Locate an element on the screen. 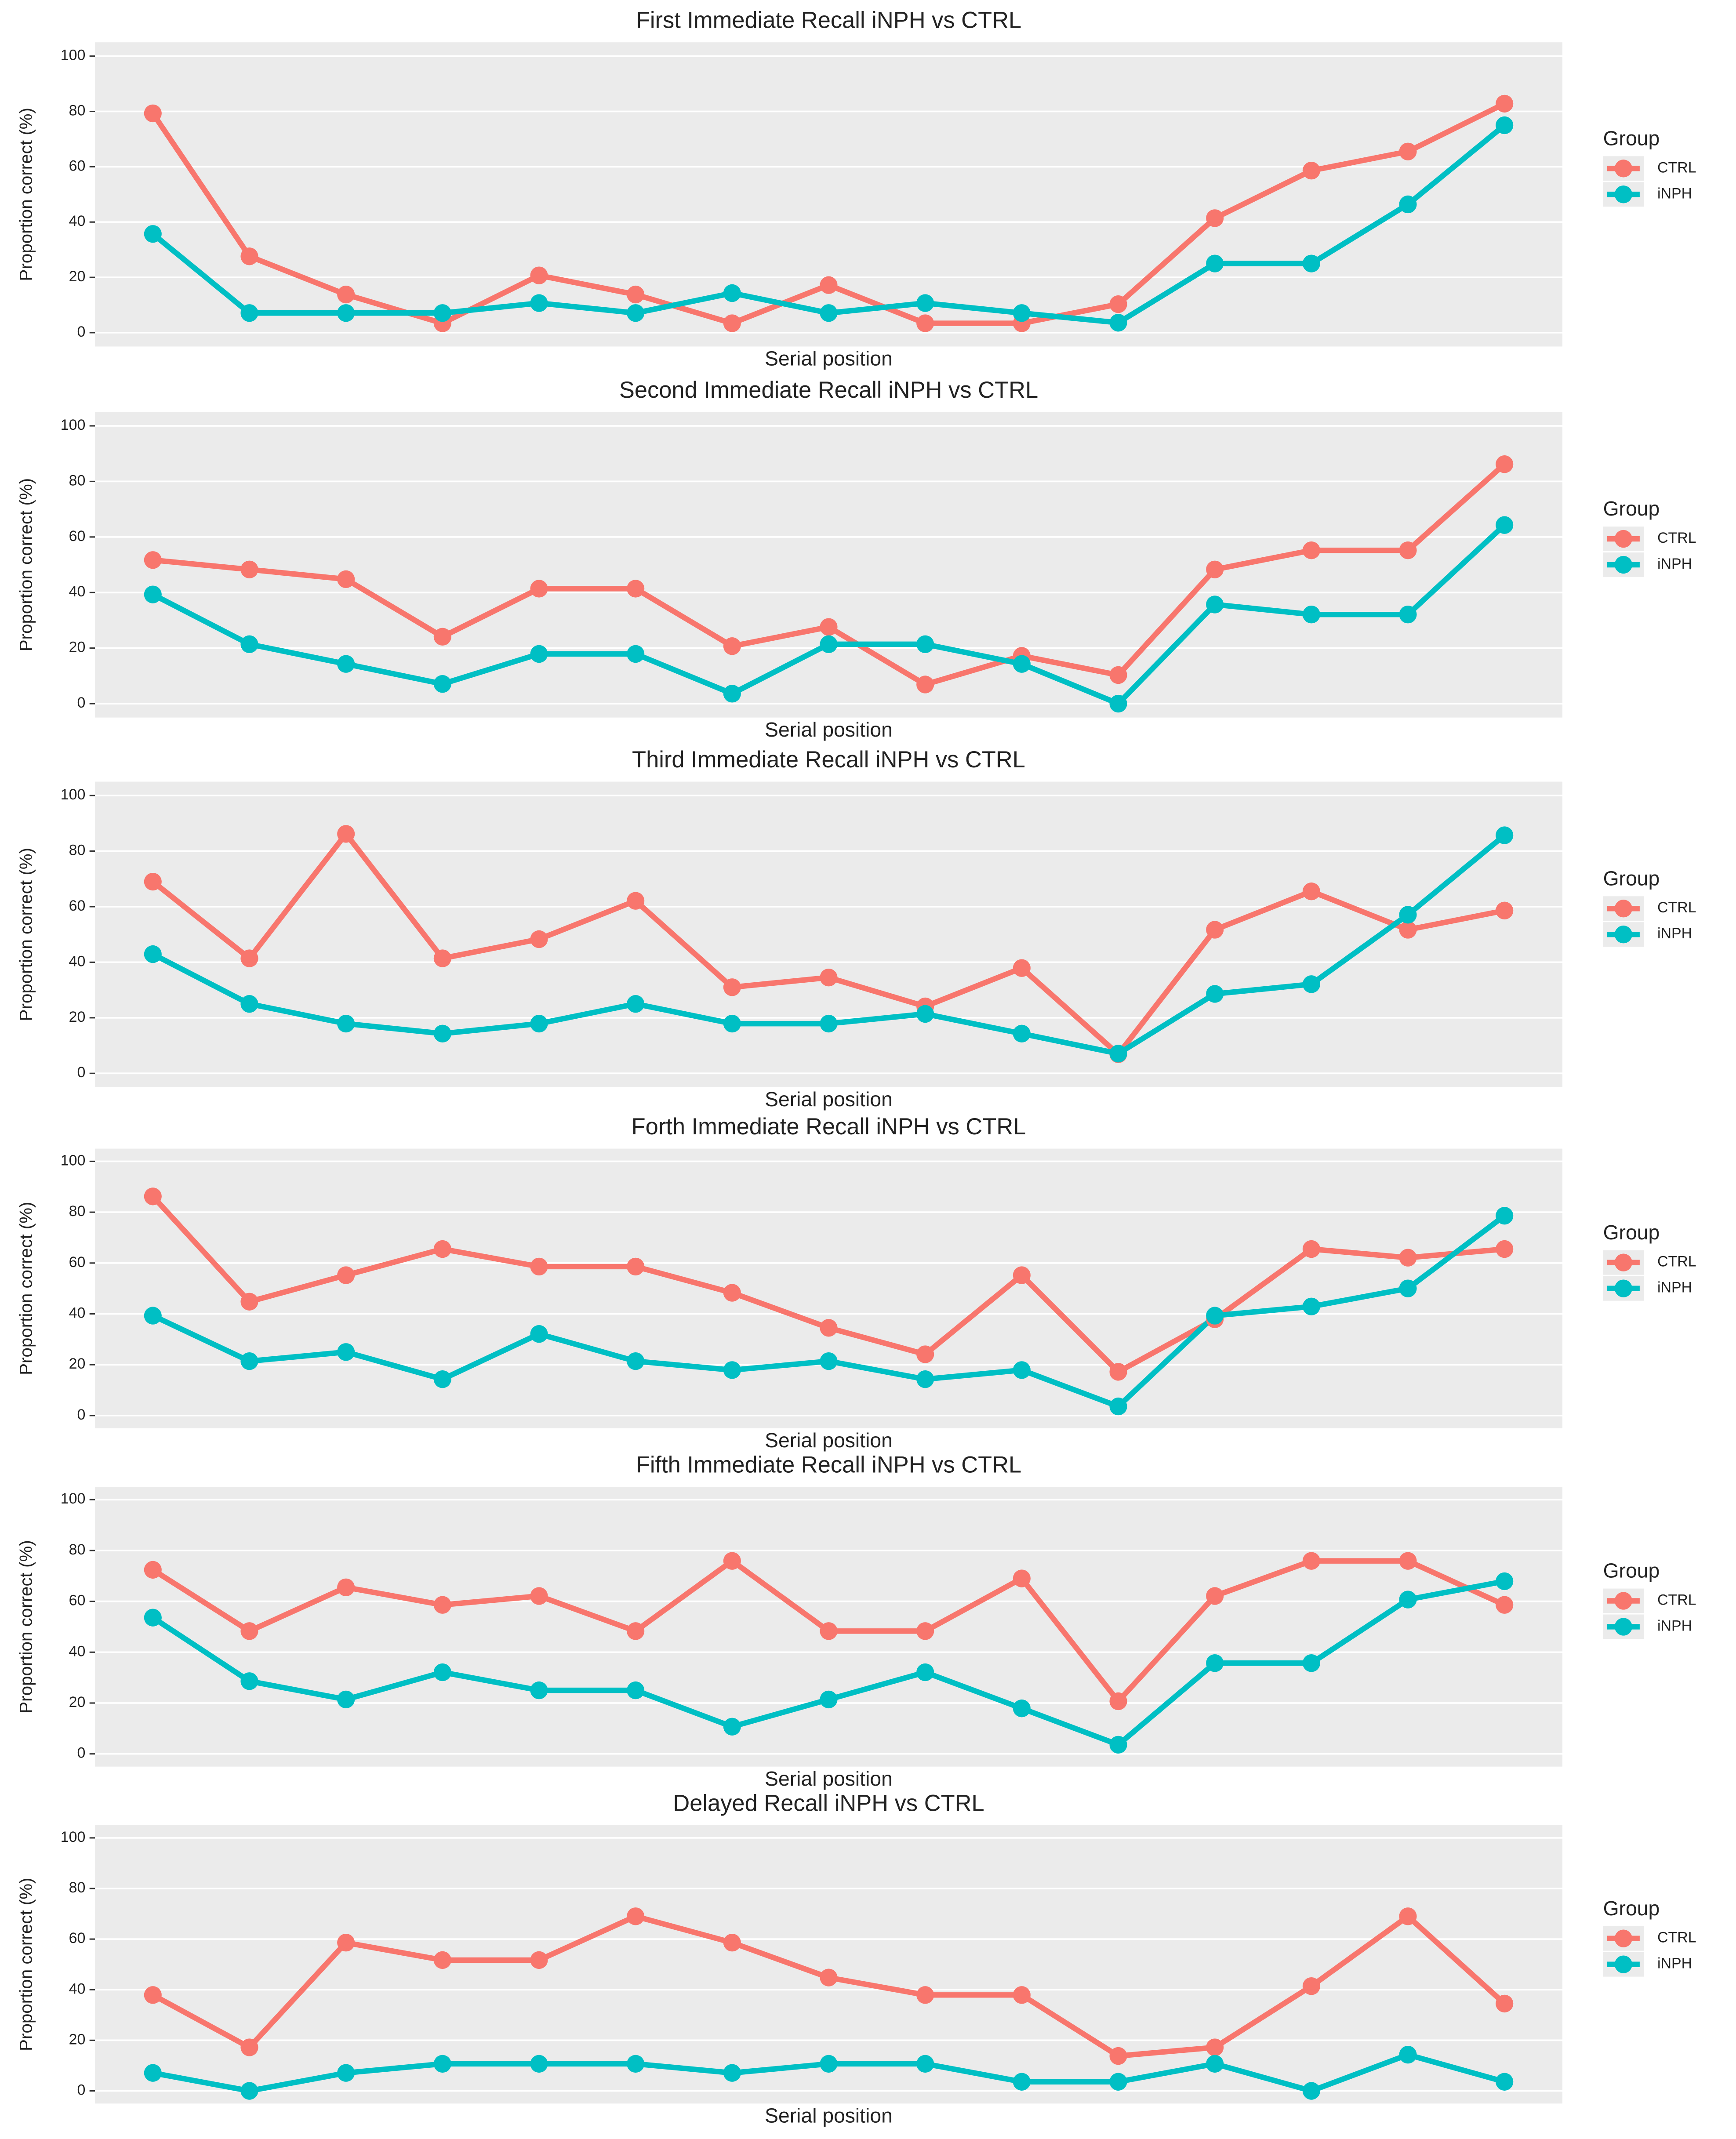 The height and width of the screenshot is (2139, 1736). chart-title: Second Immediate Recall iNPH vs CTRL is located at coordinates (828, 390).